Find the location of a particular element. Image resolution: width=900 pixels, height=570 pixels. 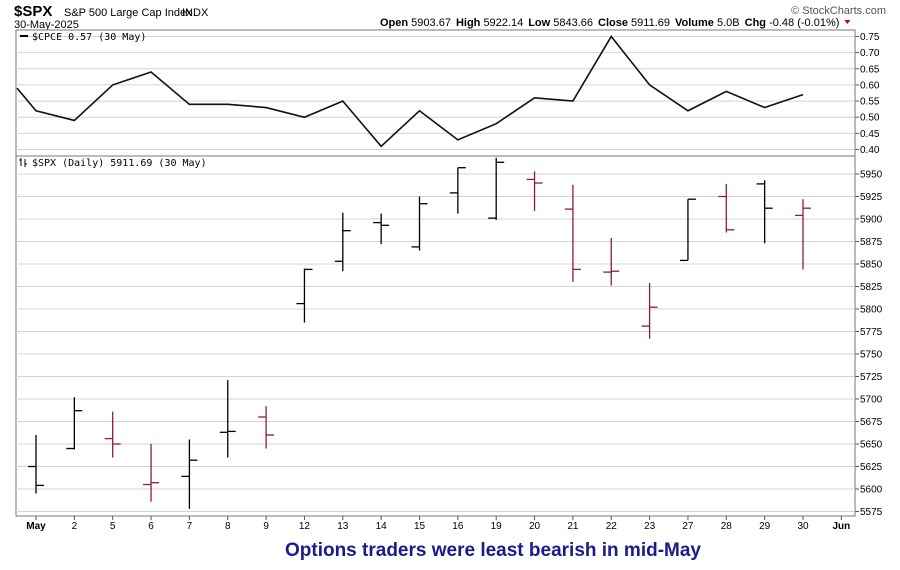

spx-tick-label: 5700 is located at coordinates (871, 400).